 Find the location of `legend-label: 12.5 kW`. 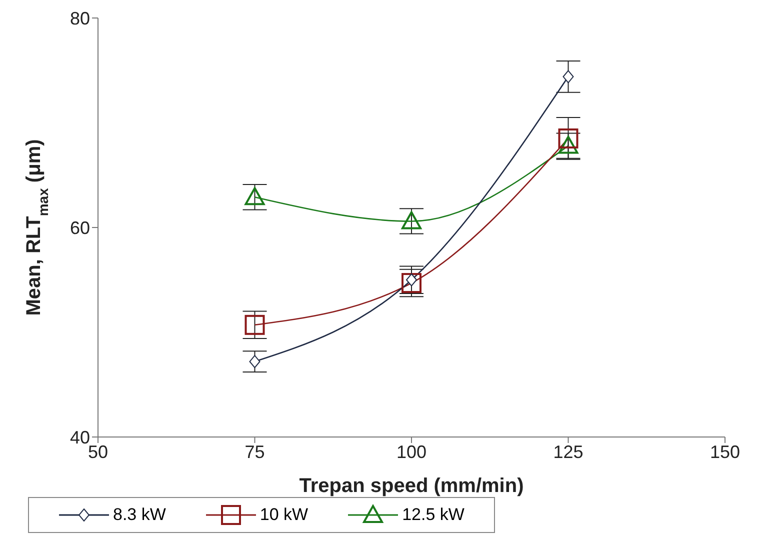

legend-label: 12.5 kW is located at coordinates (432, 515).